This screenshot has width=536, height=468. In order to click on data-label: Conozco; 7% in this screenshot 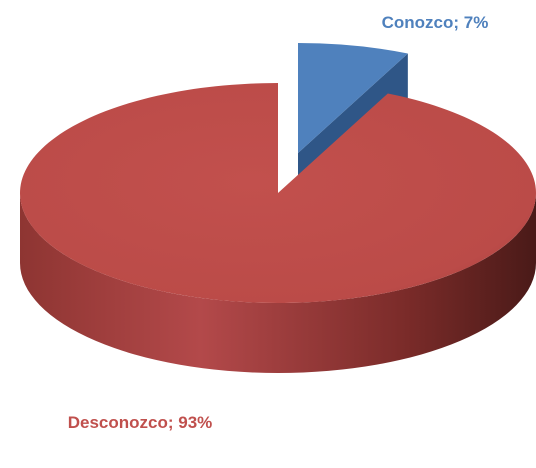, I will do `click(435, 22)`.